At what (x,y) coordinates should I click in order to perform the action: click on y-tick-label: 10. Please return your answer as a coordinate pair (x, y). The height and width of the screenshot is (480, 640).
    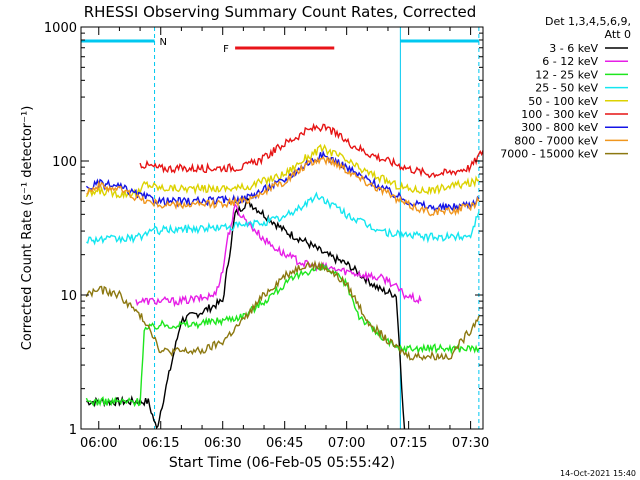
    Looking at the image, I should click on (68, 296).